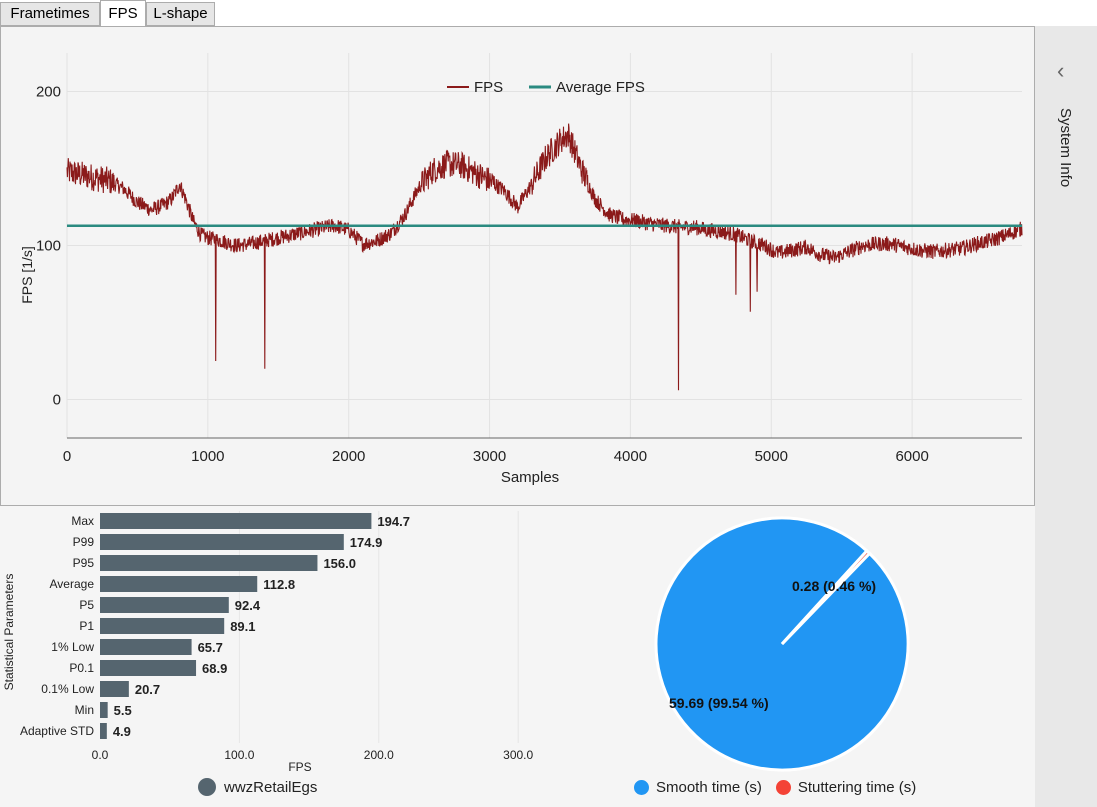 The height and width of the screenshot is (807, 1097). Describe the element at coordinates (630, 456) in the screenshot. I see `x-tick-label: 4000` at that location.